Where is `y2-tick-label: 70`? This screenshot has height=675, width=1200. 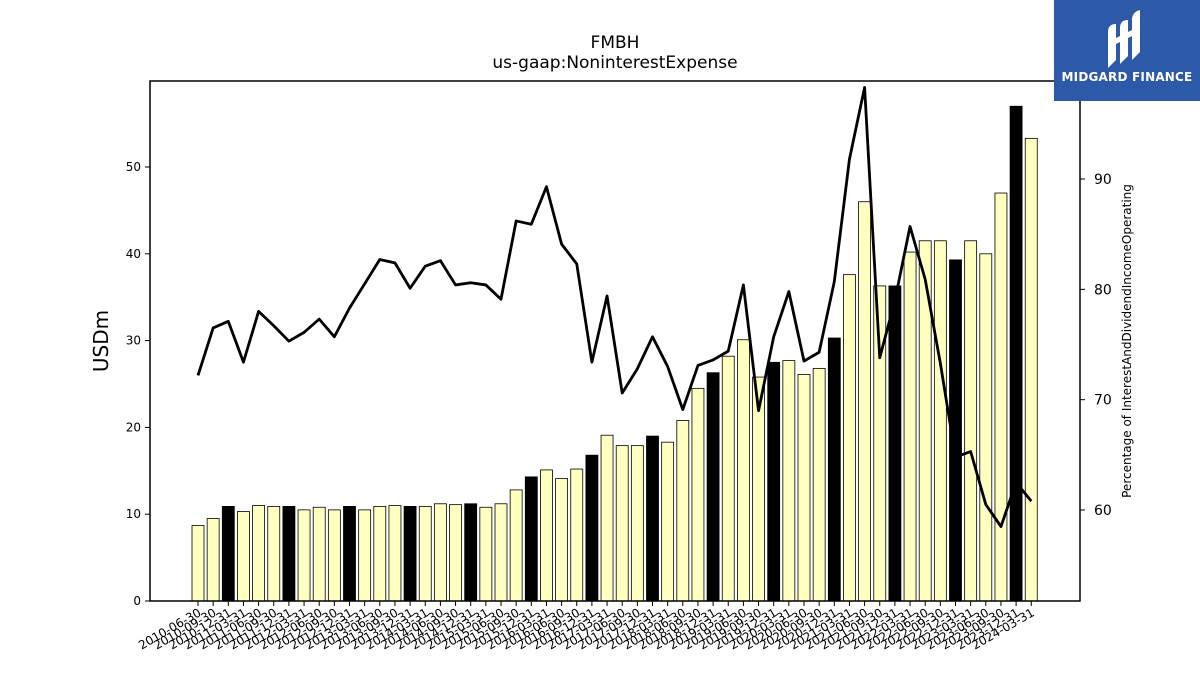
y2-tick-label: 70 is located at coordinates (1103, 401).